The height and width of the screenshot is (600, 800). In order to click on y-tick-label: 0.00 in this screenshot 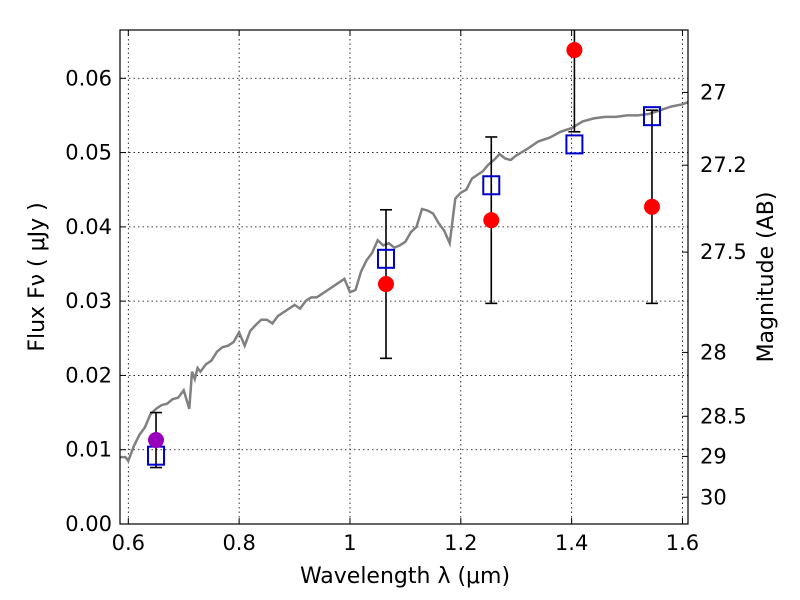, I will do `click(88, 524)`.